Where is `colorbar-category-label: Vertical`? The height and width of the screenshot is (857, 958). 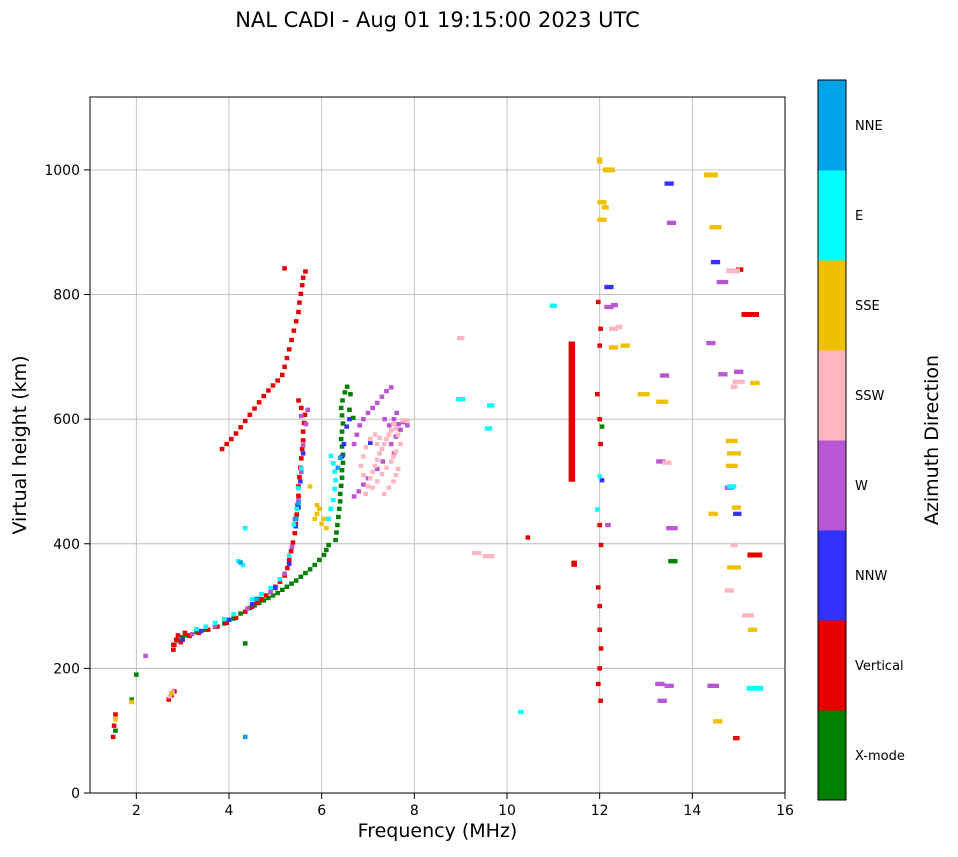
colorbar-category-label: Vertical is located at coordinates (879, 666).